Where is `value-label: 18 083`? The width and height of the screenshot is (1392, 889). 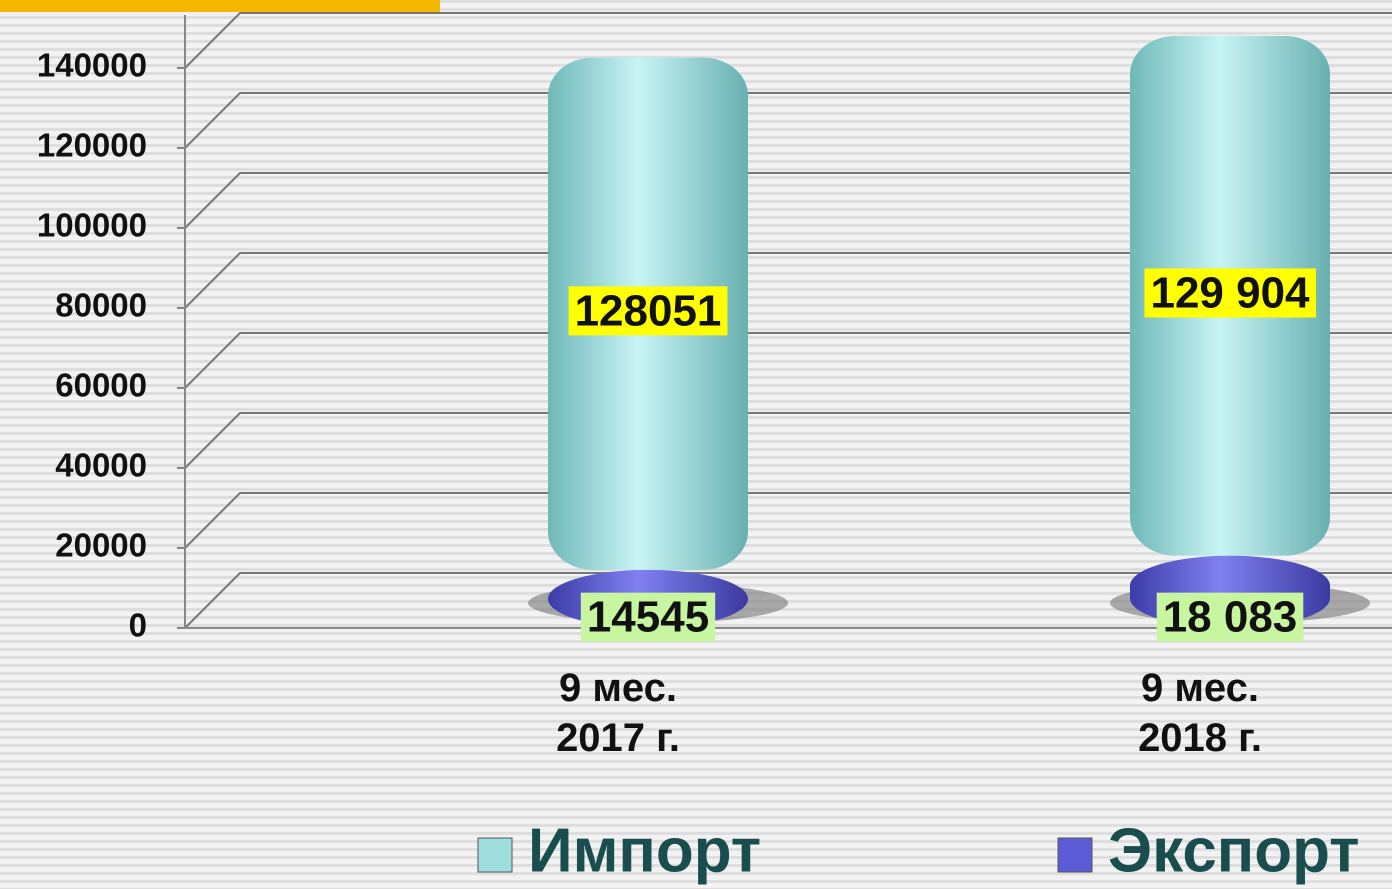
value-label: 18 083 is located at coordinates (1230, 617).